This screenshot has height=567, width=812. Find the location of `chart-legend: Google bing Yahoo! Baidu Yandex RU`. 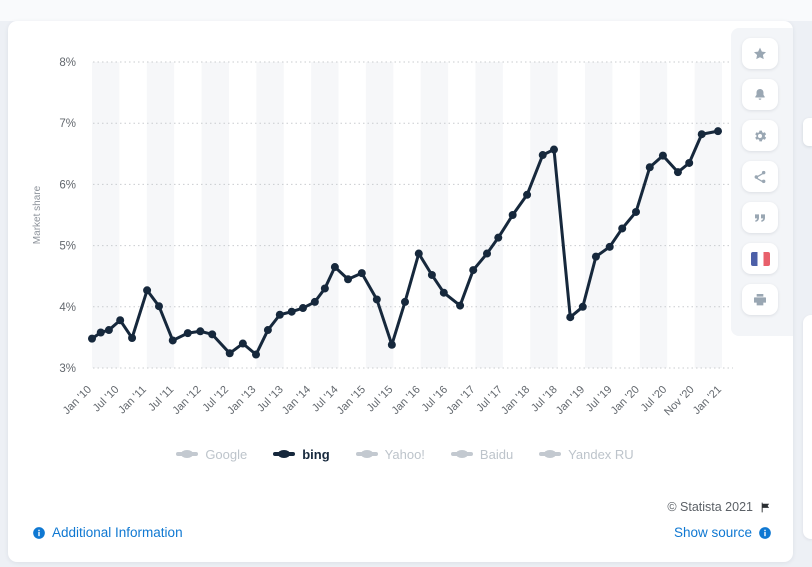

chart-legend: Google bing Yahoo! Baidu Yandex RU is located at coordinates (405, 454).